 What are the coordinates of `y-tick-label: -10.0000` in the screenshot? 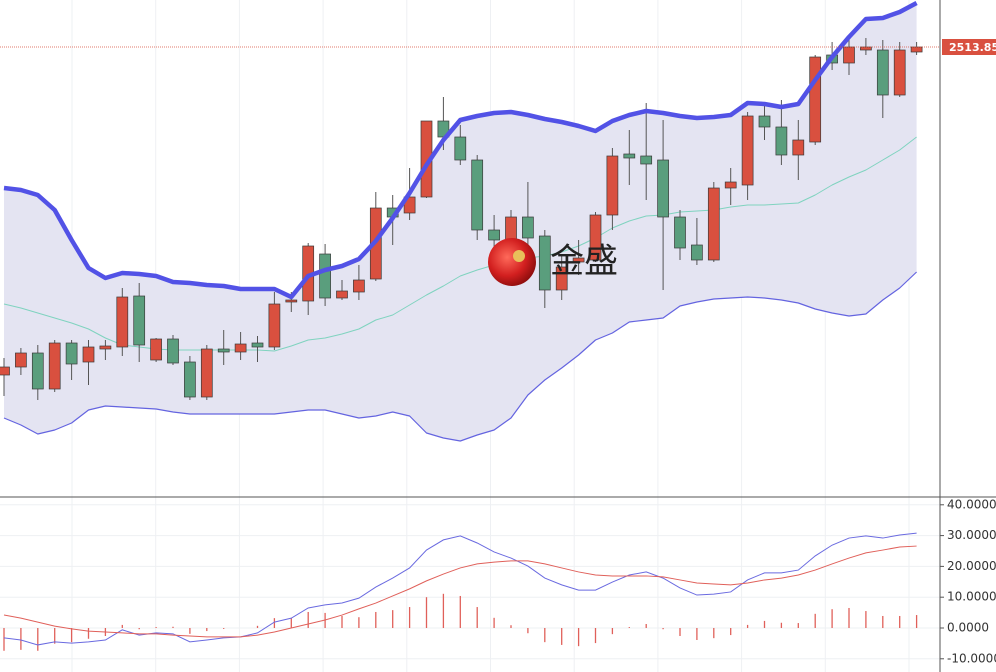 It's located at (971, 658).